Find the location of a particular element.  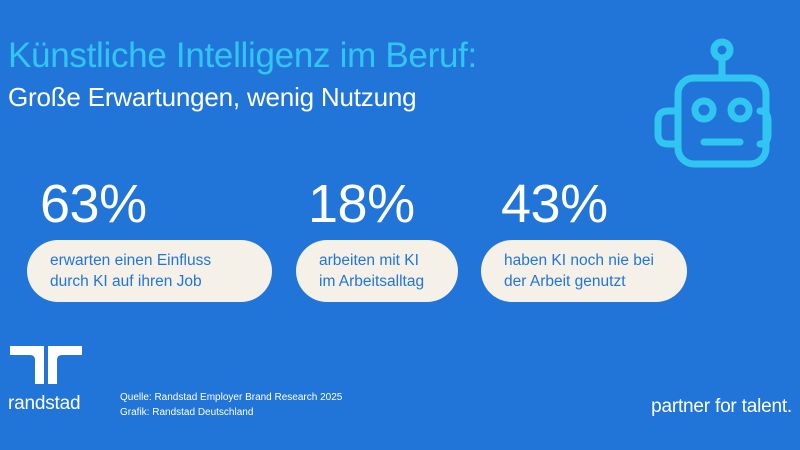

stat-pill-2: arbeiten mit KI im Arbeitsalltag is located at coordinates (377, 271).